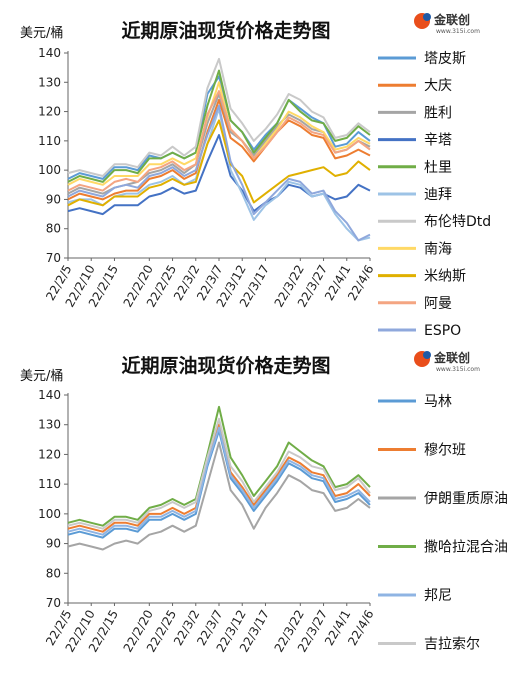 The width and height of the screenshot is (526, 678). What do you see at coordinates (438, 249) in the screenshot?
I see `legend-label: 南海` at bounding box center [438, 249].